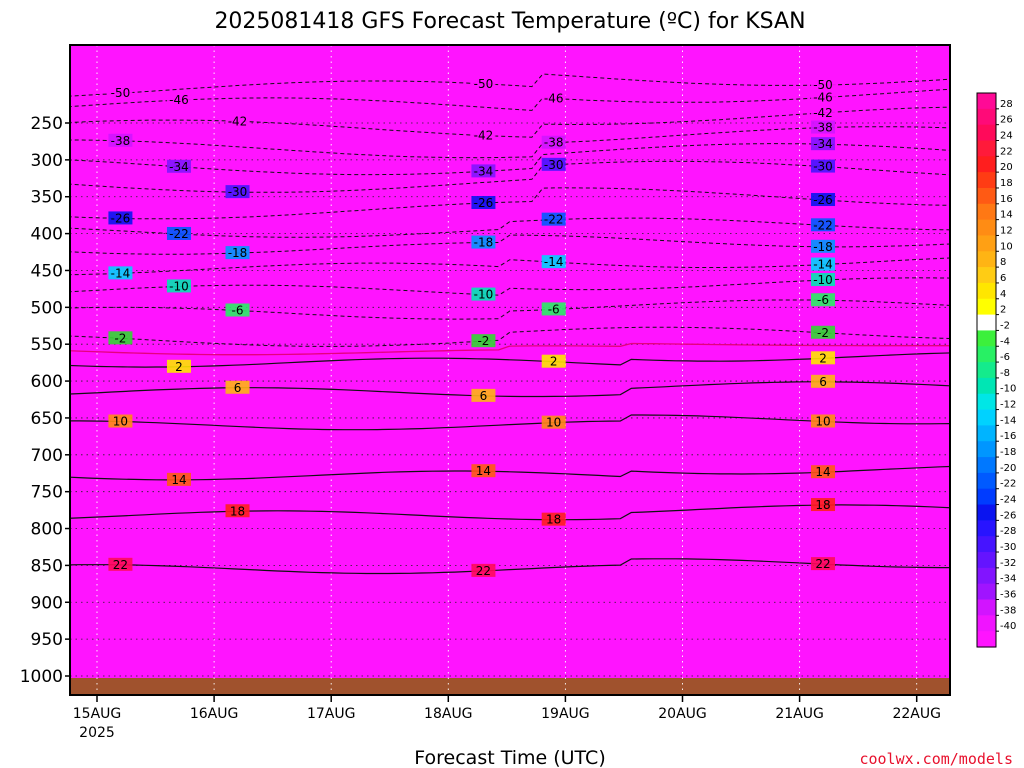 The width and height of the screenshot is (1024, 768). What do you see at coordinates (1006, 120) in the screenshot?
I see `colorbar-label: 26` at bounding box center [1006, 120].